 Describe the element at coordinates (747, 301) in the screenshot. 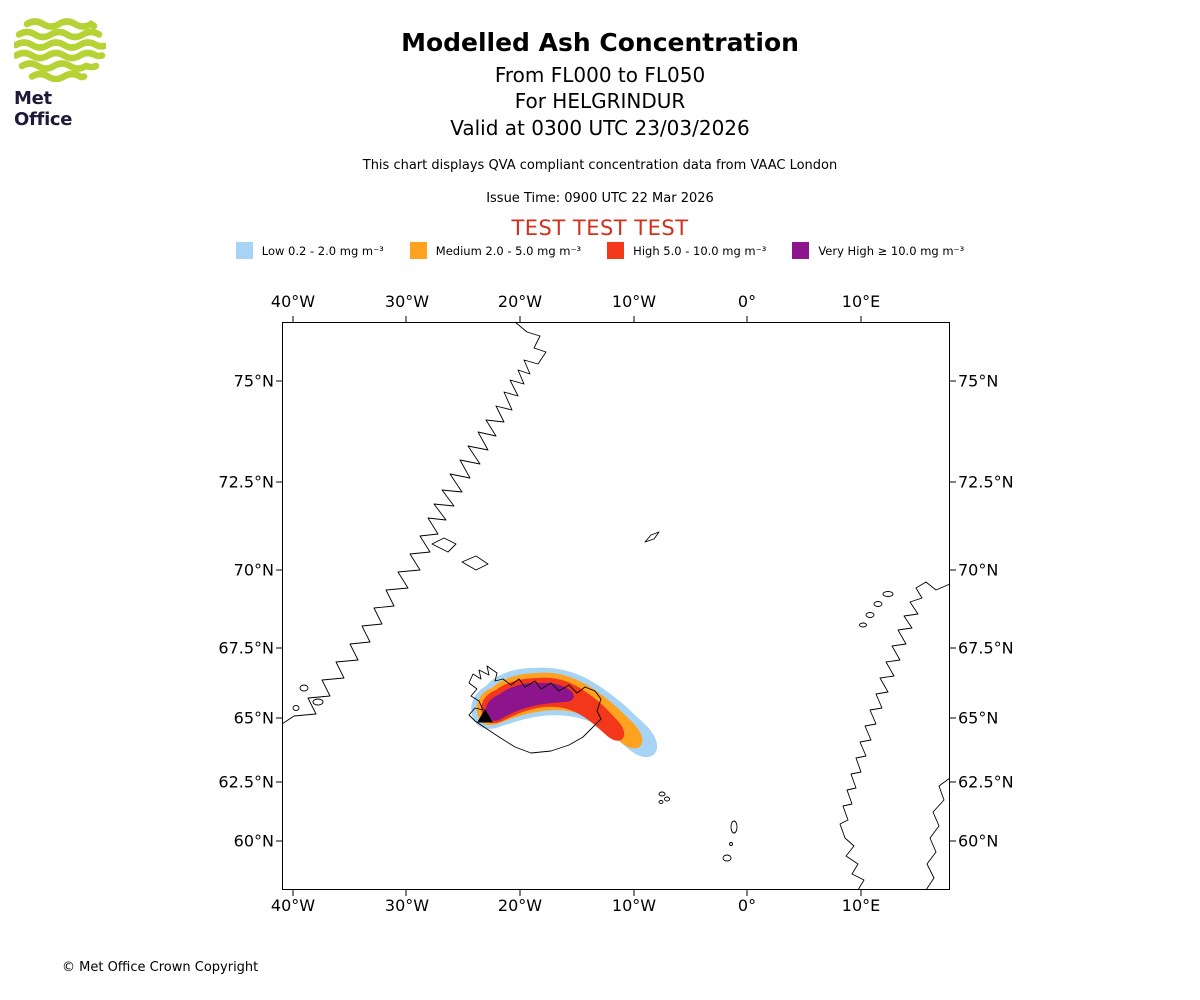

I see `x-tick-label-top: 0°` at that location.